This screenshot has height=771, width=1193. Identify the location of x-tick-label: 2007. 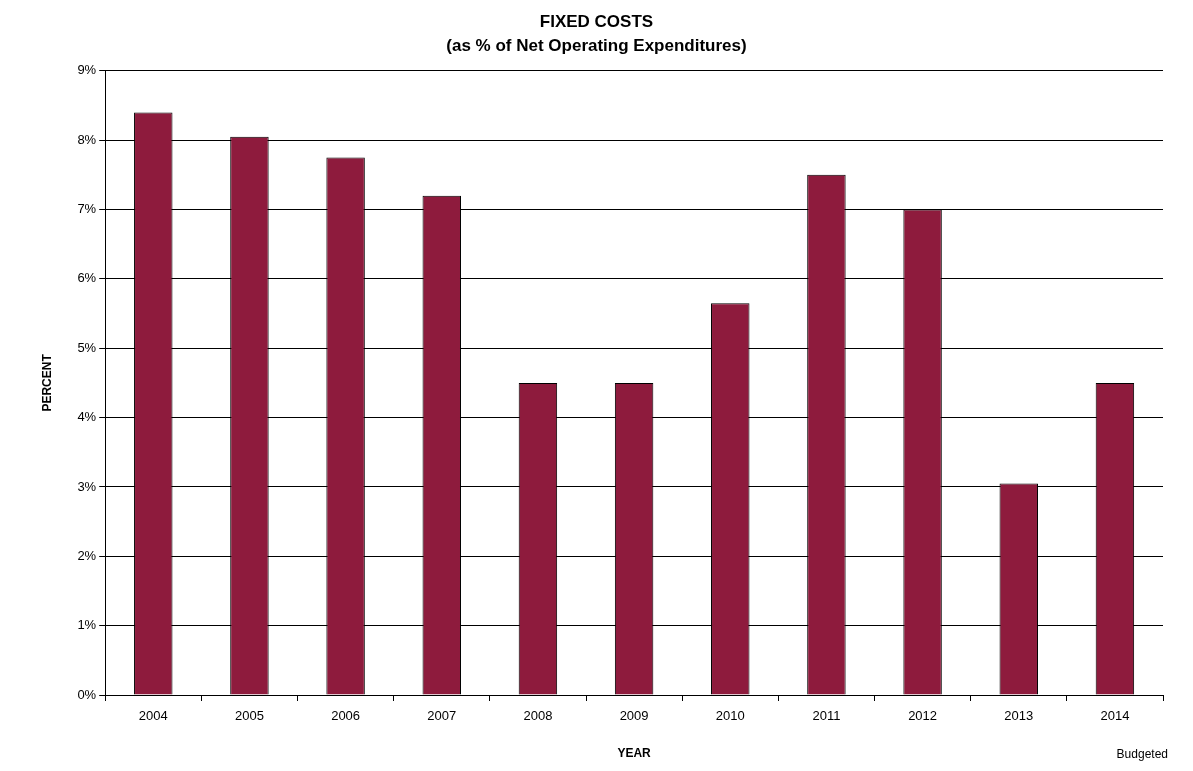
(442, 716).